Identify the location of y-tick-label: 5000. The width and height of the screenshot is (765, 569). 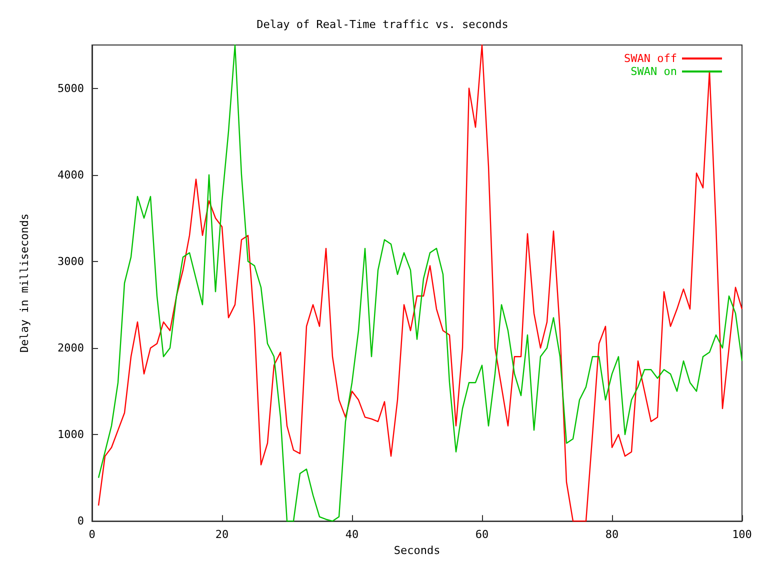
(71, 88).